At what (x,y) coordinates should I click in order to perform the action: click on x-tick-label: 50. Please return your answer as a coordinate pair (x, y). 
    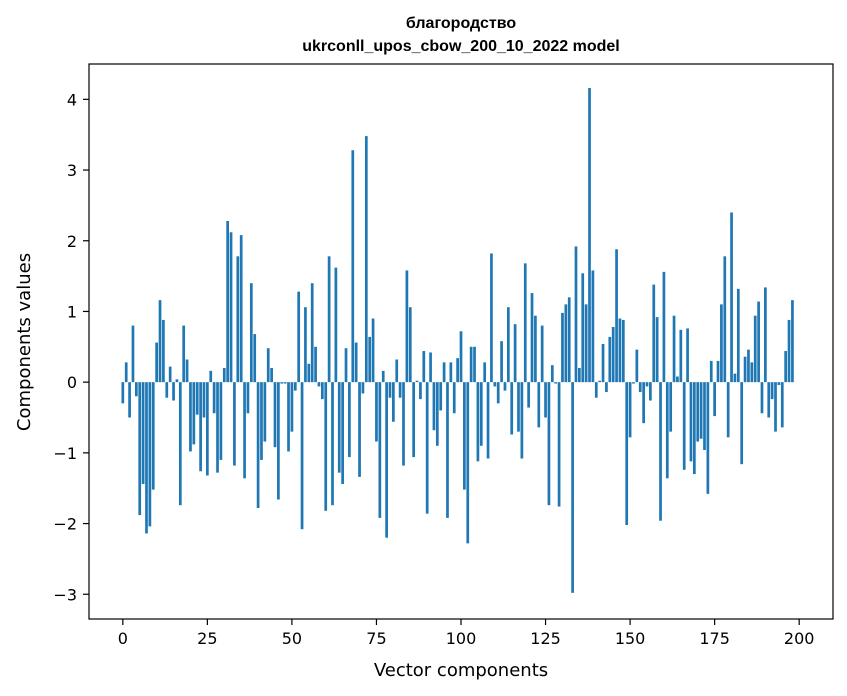
    Looking at the image, I should click on (292, 638).